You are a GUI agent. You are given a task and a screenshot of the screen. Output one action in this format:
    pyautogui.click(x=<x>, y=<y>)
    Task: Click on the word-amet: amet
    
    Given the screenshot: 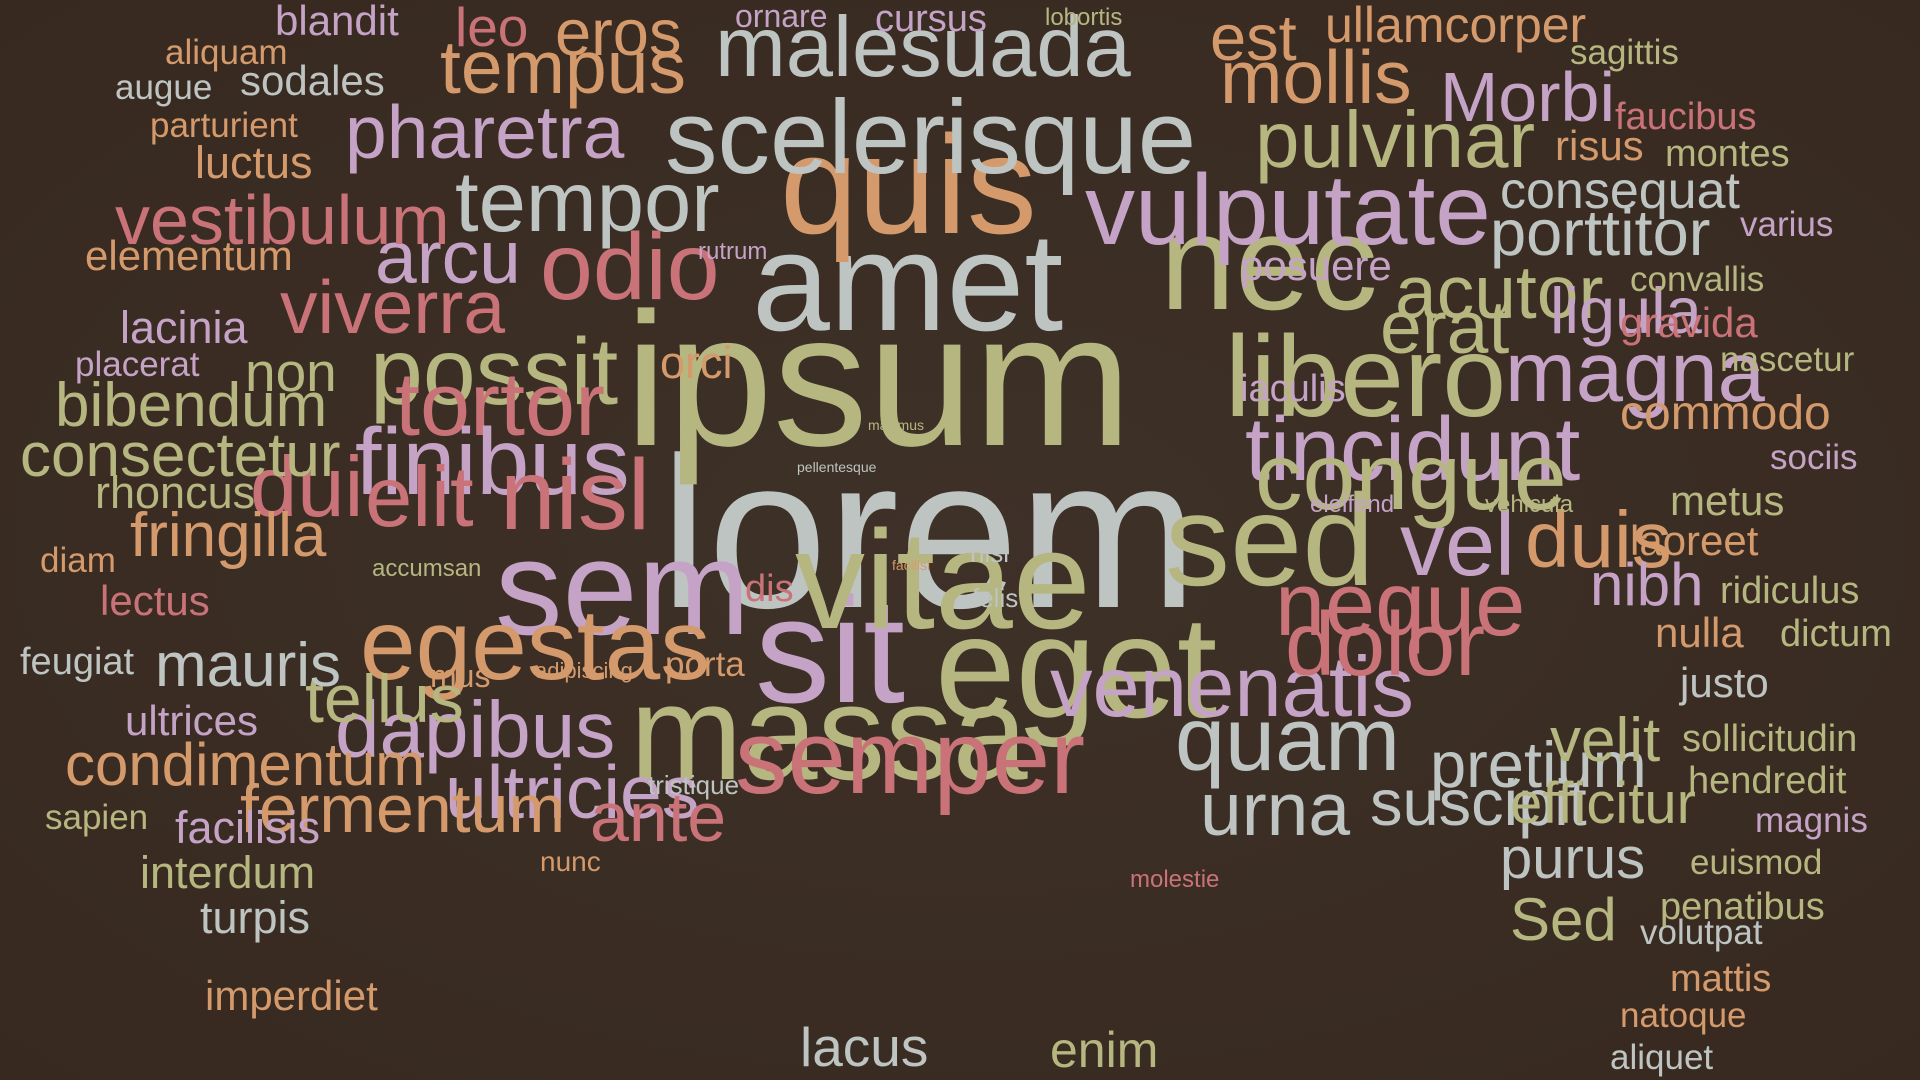 What is the action you would take?
    pyautogui.click(x=908, y=281)
    